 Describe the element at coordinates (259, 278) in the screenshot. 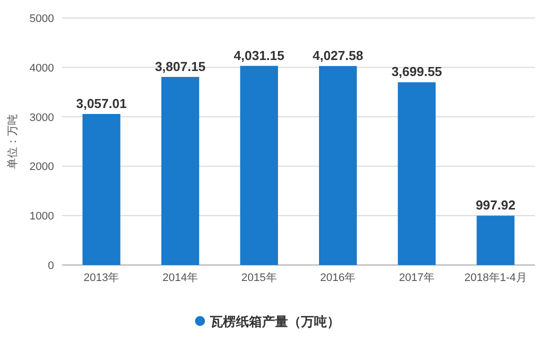

I see `x-tick-label: 2015年` at that location.